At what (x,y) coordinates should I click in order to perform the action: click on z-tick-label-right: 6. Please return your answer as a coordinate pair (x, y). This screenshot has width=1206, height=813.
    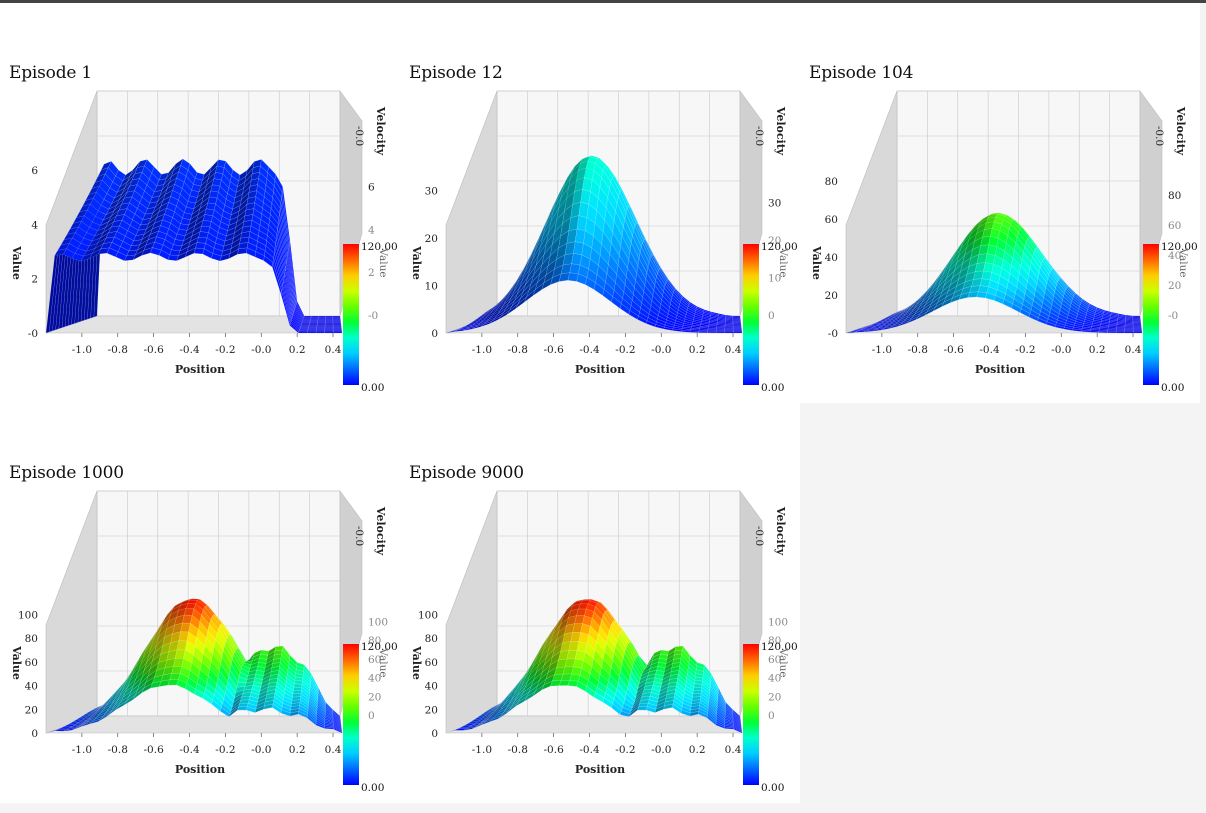
    Looking at the image, I should click on (371, 187).